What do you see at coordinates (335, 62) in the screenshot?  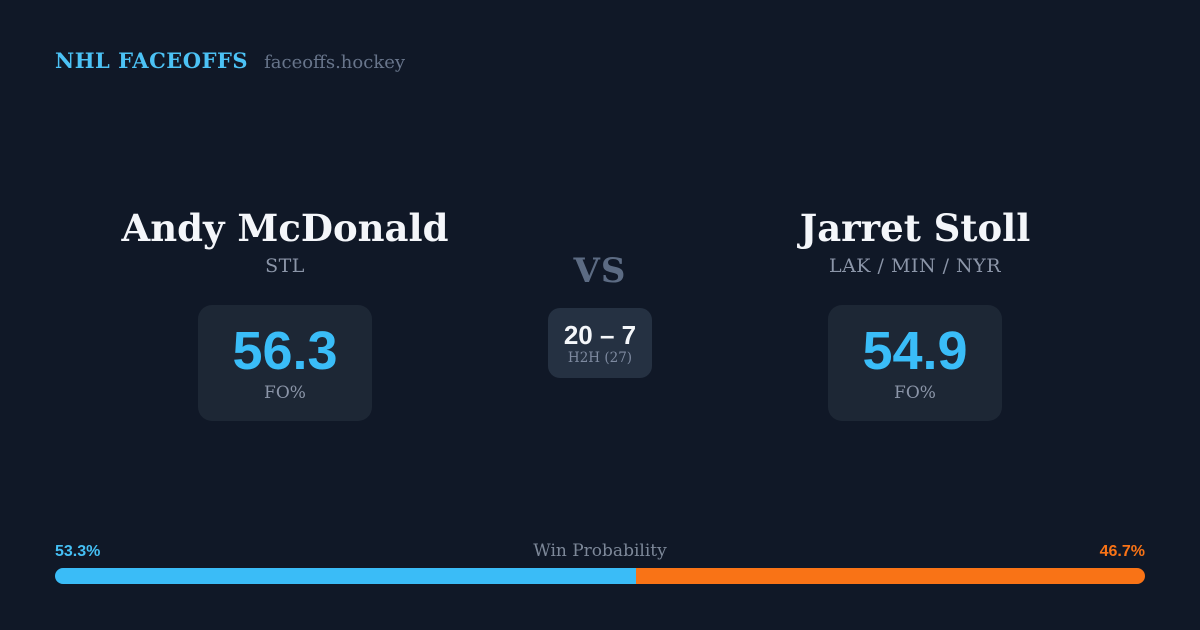 I see `site-url: faceoffs.hockey` at bounding box center [335, 62].